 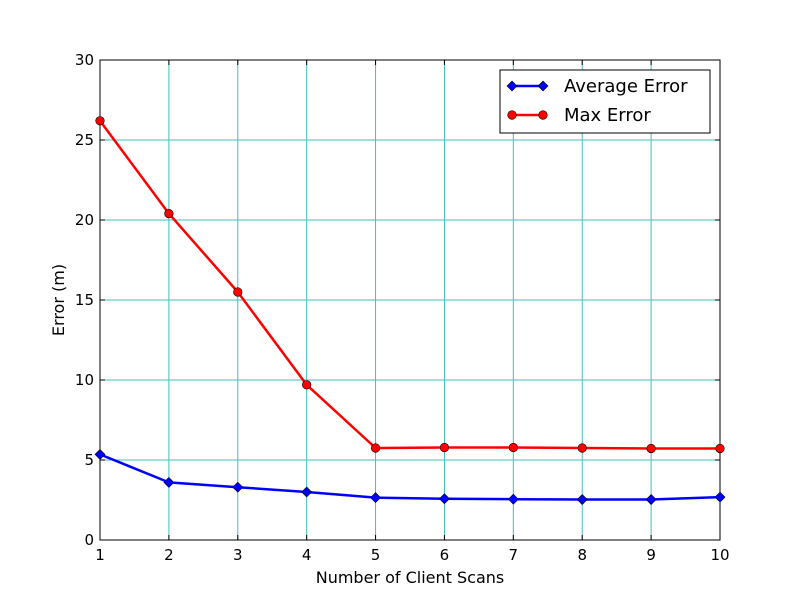 I want to click on x-axis-label: Number of Client Scans, so click(x=410, y=577).